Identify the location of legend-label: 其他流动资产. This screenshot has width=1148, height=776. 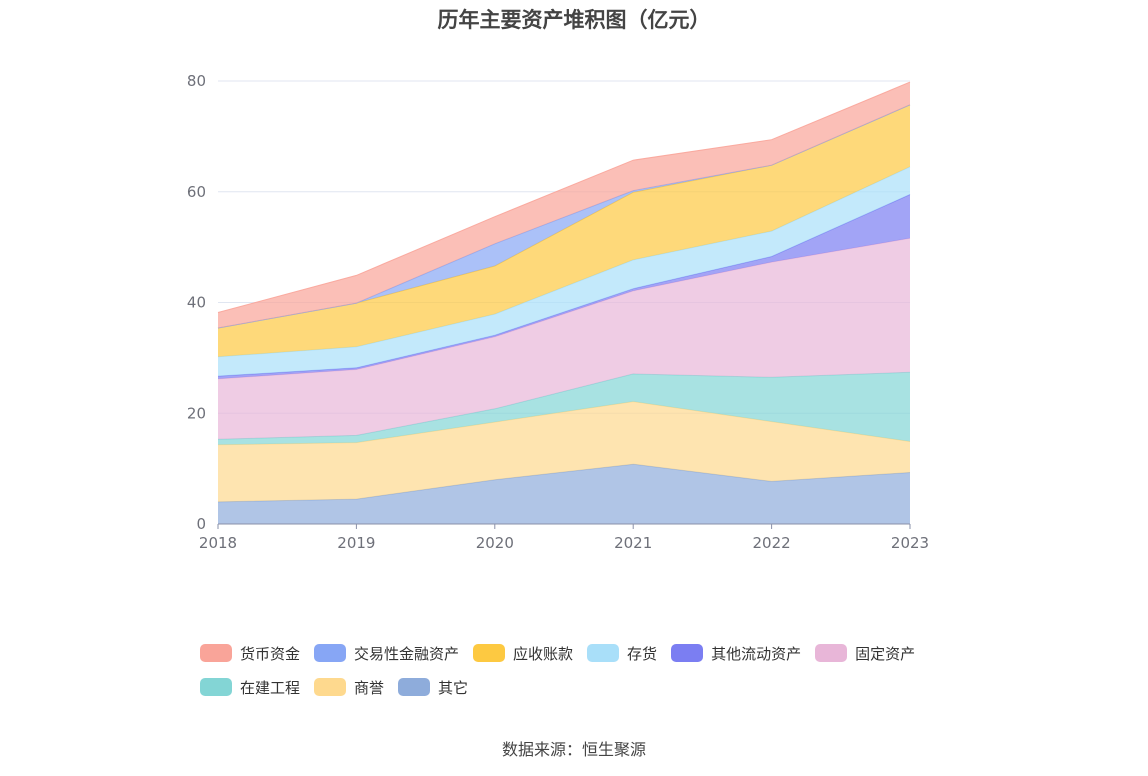
(756, 653).